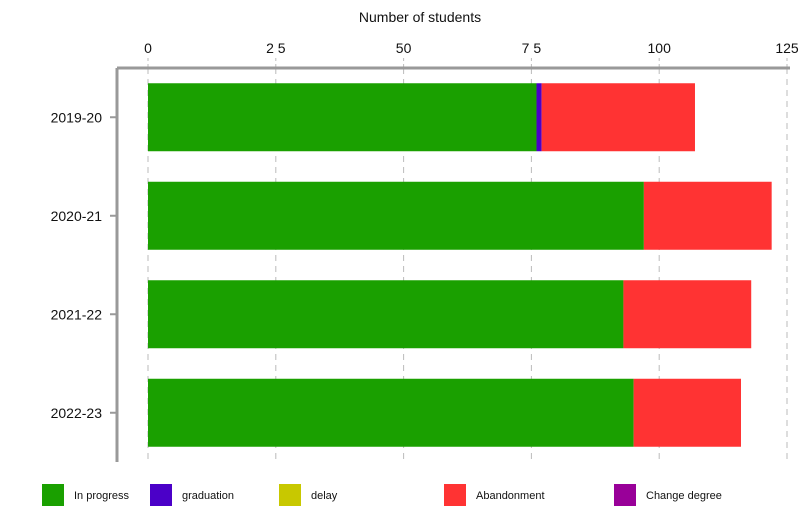  What do you see at coordinates (276, 48) in the screenshot?
I see `x-tick-label: 2 5` at bounding box center [276, 48].